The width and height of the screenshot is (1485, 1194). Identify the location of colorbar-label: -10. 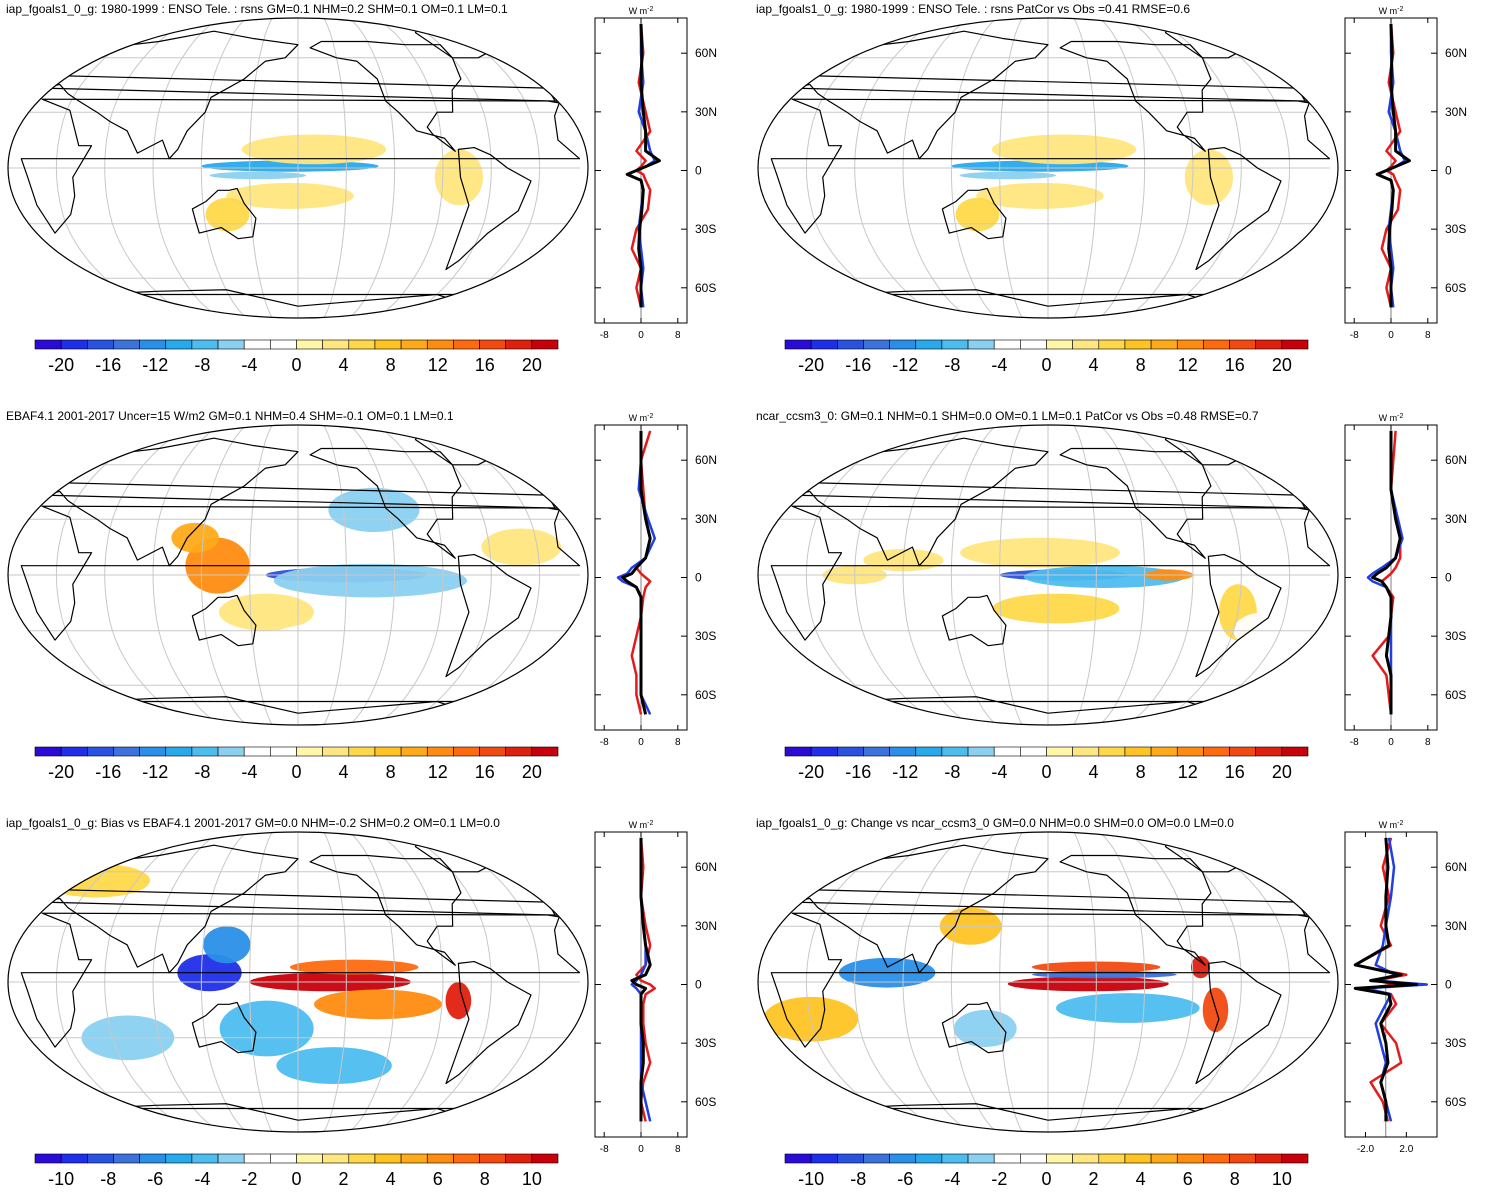
(61, 1179).